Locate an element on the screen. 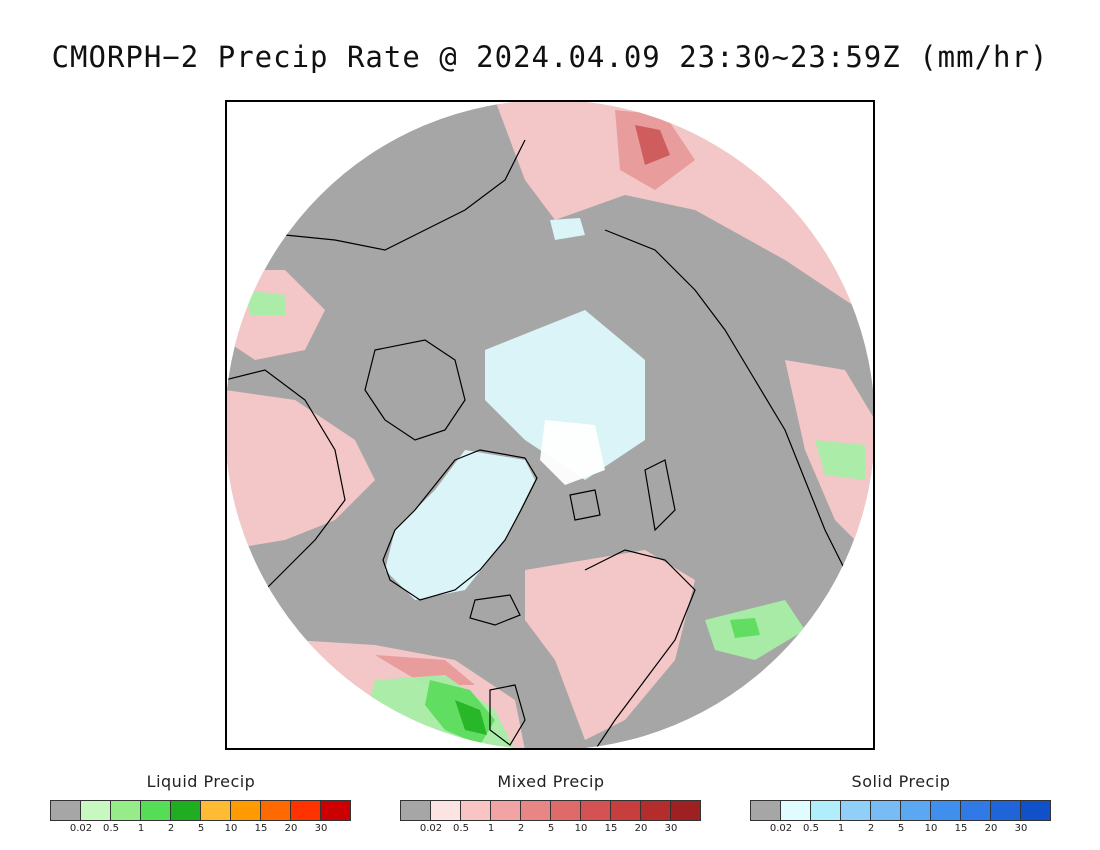  snow-area-greenland is located at coordinates (460, 525).